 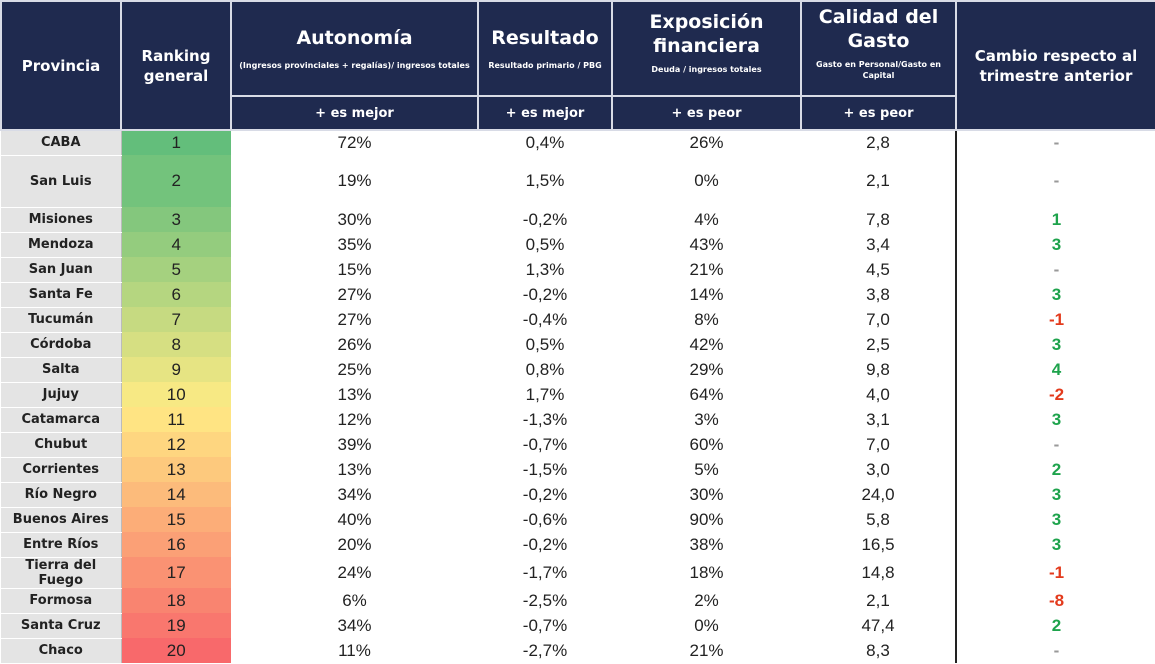 I want to click on resultado-cell: 1,3%, so click(x=545, y=269).